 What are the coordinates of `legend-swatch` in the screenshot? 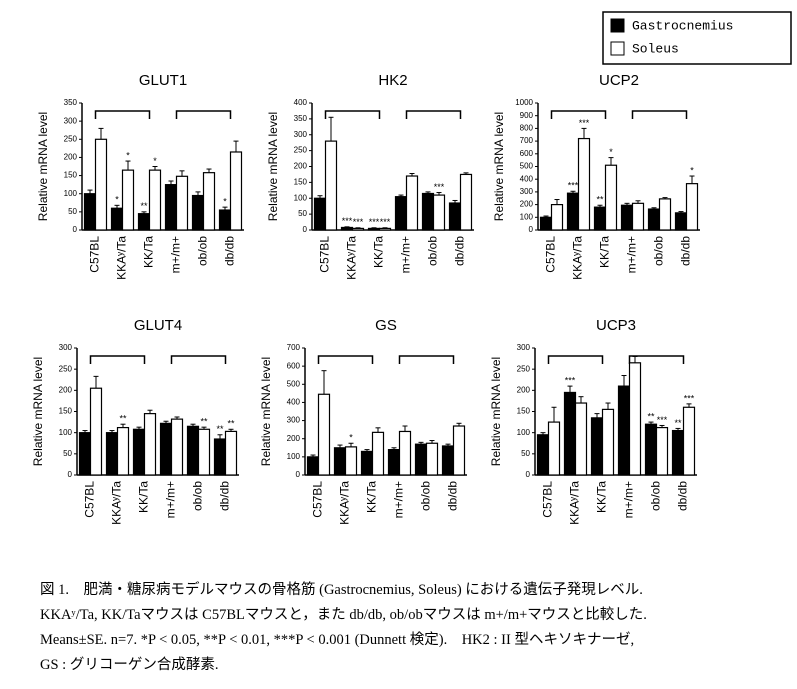 It's located at (617, 48).